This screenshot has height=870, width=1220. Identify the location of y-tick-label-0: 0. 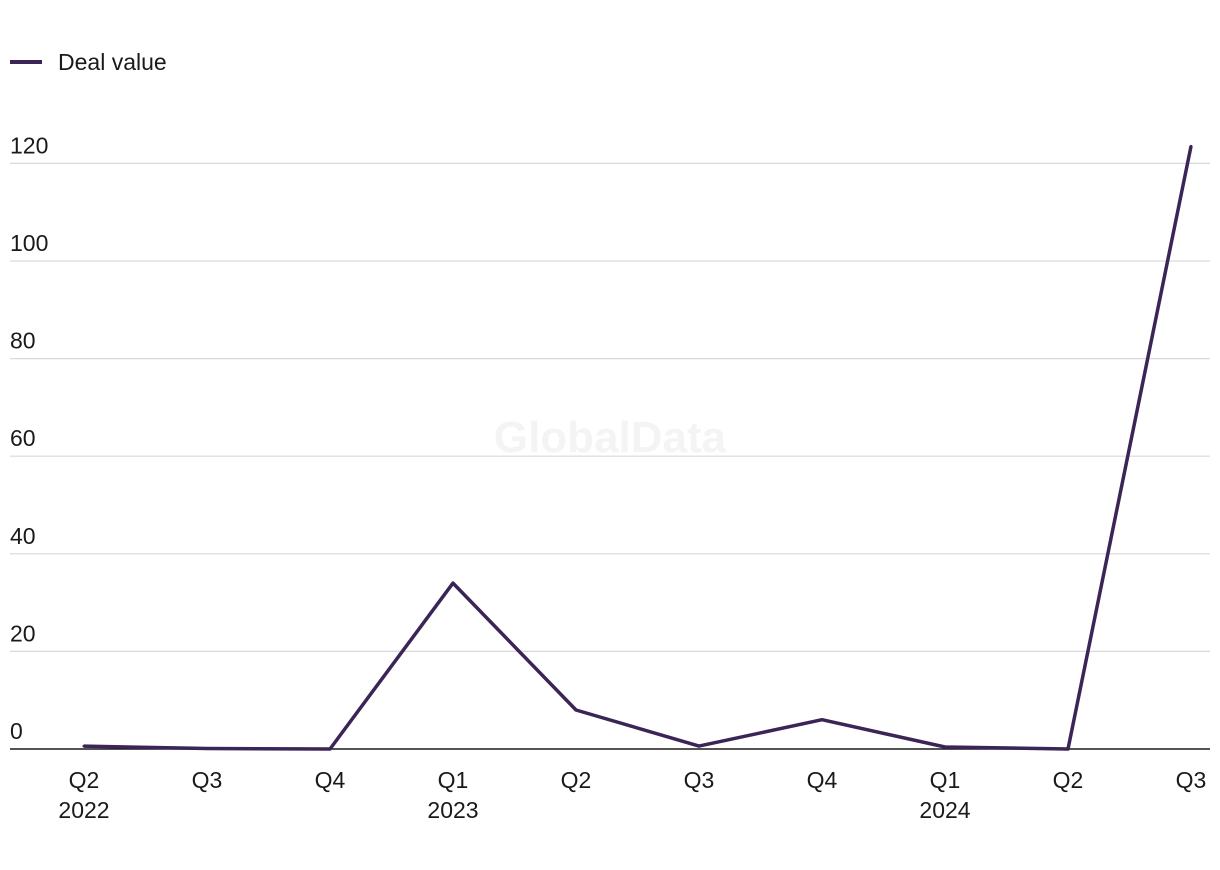
(16, 731).